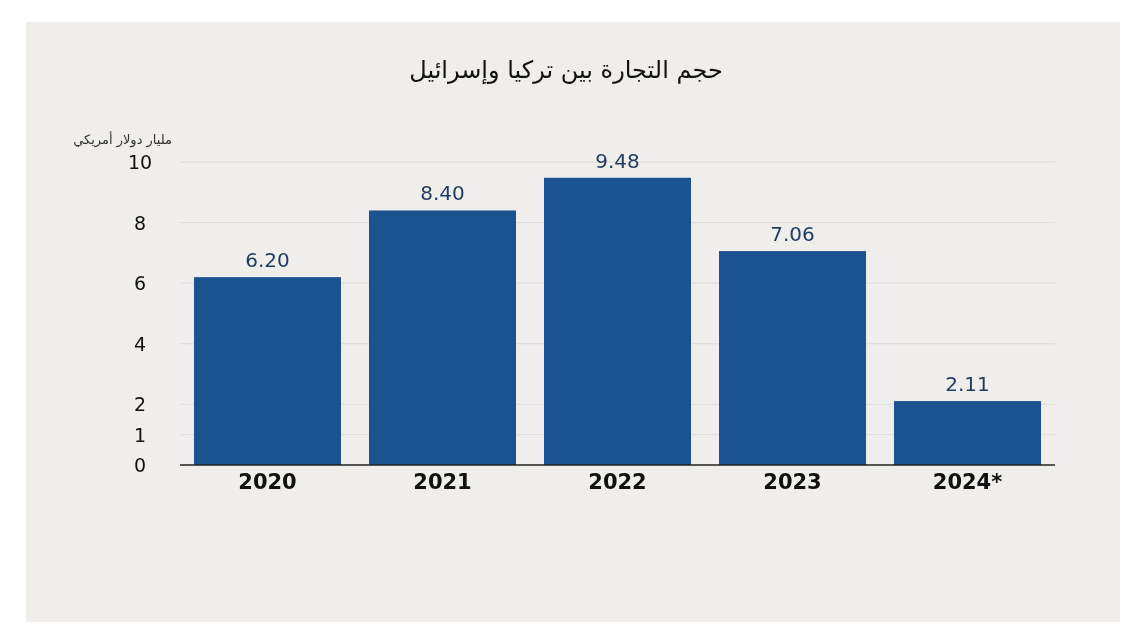  Describe the element at coordinates (267, 260) in the screenshot. I see `data-label: 6.20` at that location.